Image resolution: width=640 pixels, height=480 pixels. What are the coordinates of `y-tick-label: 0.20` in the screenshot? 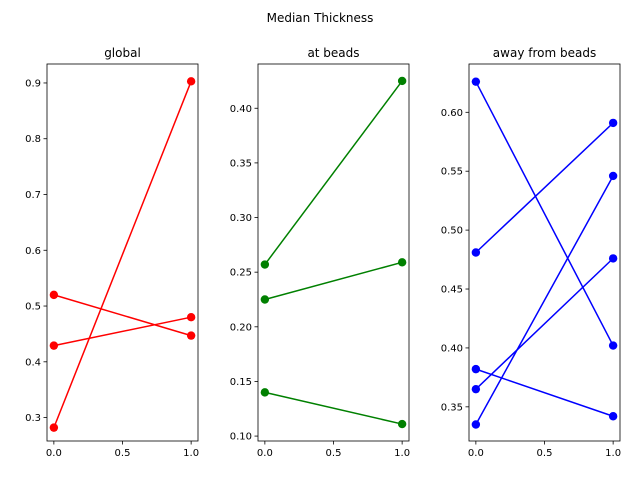 It's located at (241, 327).